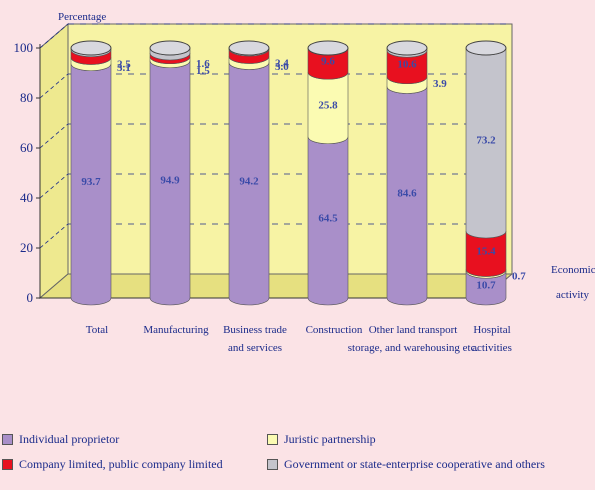 This screenshot has width=595, height=490. I want to click on data-label: 9.6, so click(328, 61).